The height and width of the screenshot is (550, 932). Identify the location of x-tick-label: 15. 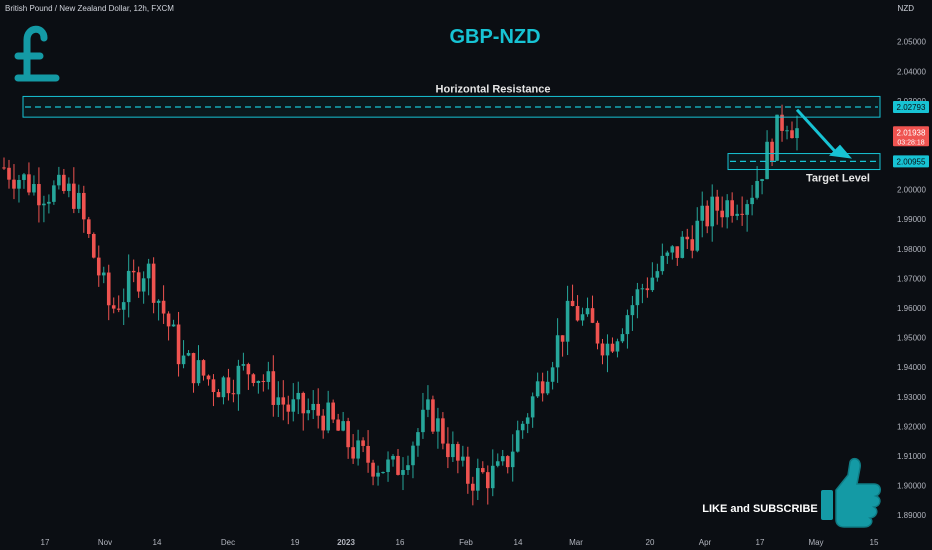
(874, 542).